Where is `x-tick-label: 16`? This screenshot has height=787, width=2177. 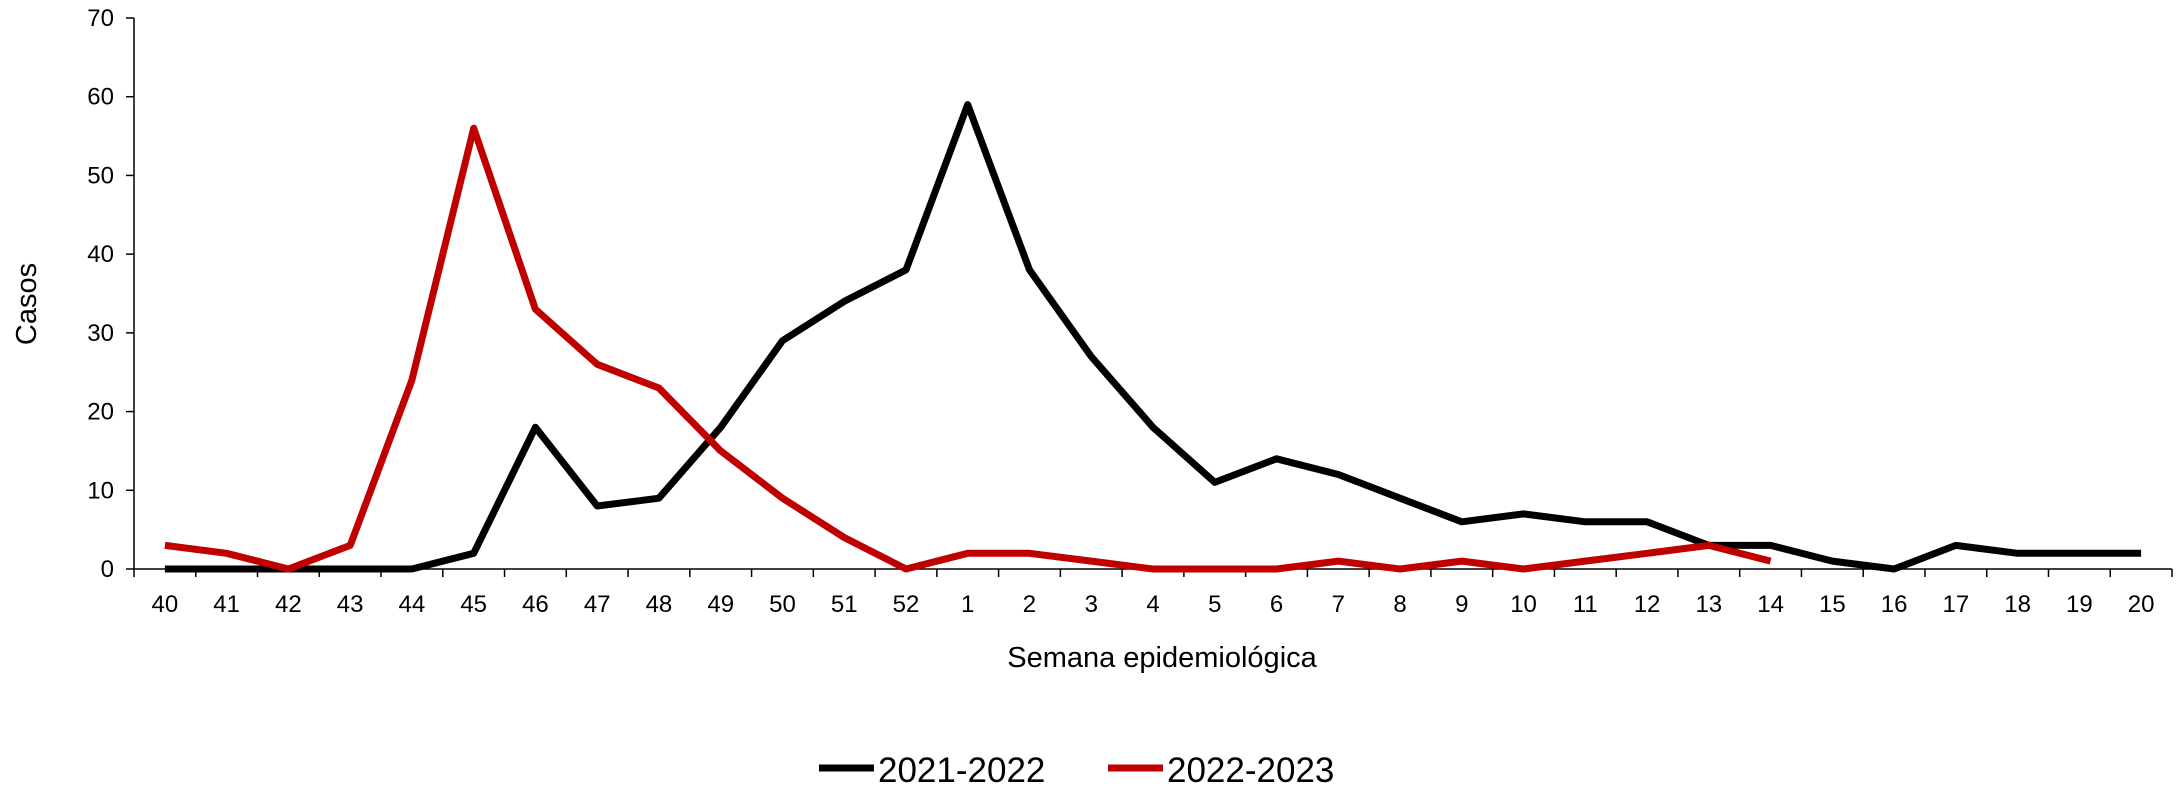
x-tick-label: 16 is located at coordinates (1894, 604).